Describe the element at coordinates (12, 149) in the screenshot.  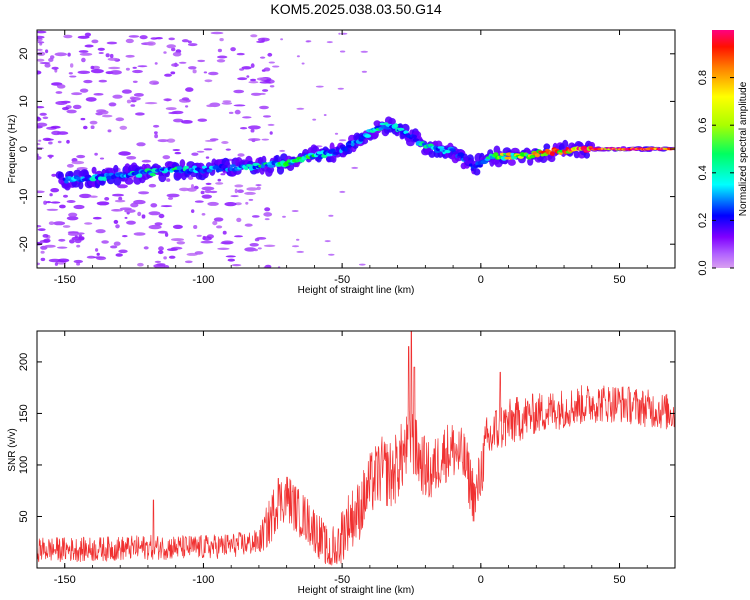
I see `spectrogram-y-label: Frequency (Hz)` at that location.